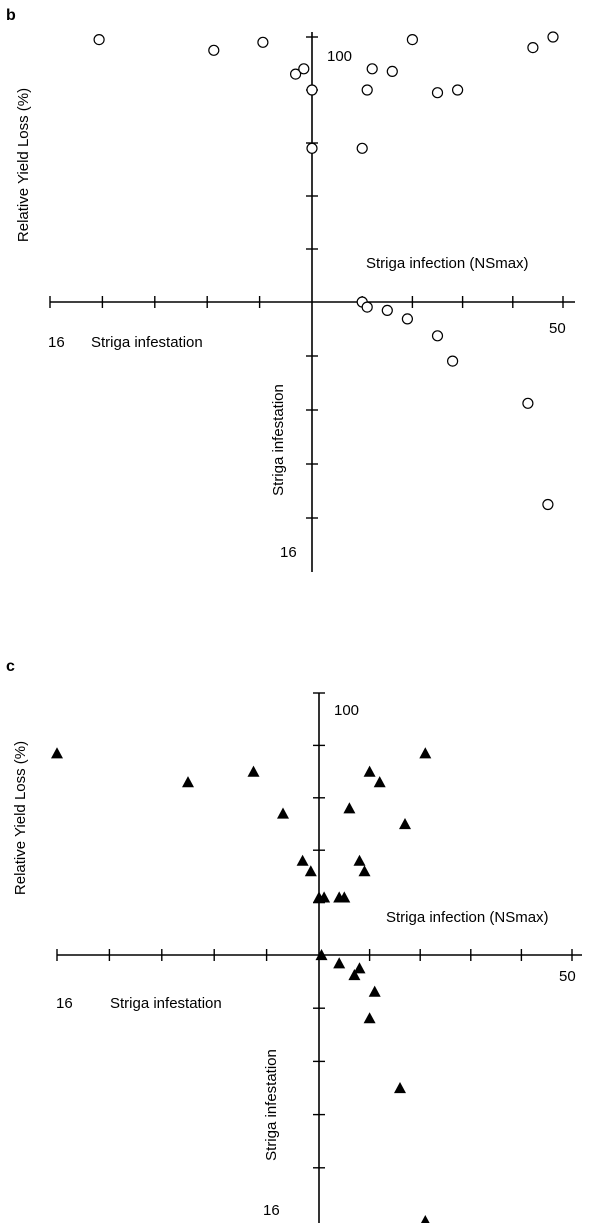 Image resolution: width=601 pixels, height=1223 pixels. Describe the element at coordinates (10, 666) in the screenshot. I see `panel-letter: c` at that location.